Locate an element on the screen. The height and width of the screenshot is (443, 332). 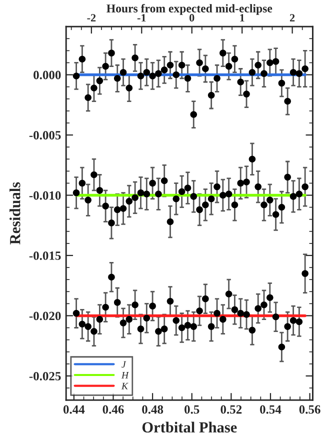
legend-label: K is located at coordinates (124, 386).